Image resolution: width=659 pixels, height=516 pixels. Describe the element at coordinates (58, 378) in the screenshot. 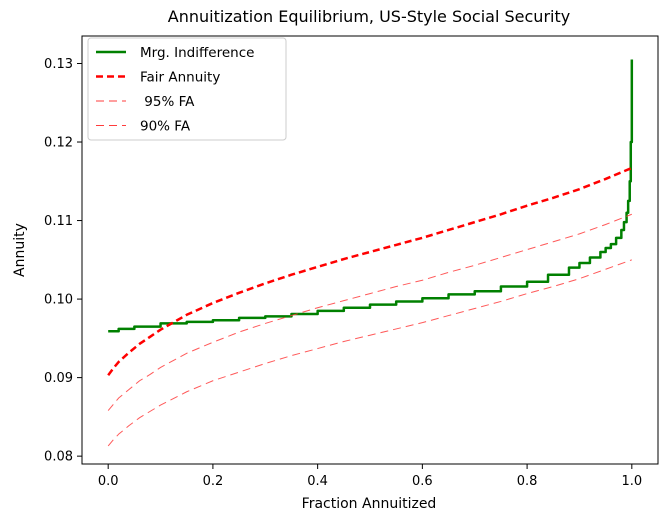

I see `y-tick-label: 0.09` at that location.